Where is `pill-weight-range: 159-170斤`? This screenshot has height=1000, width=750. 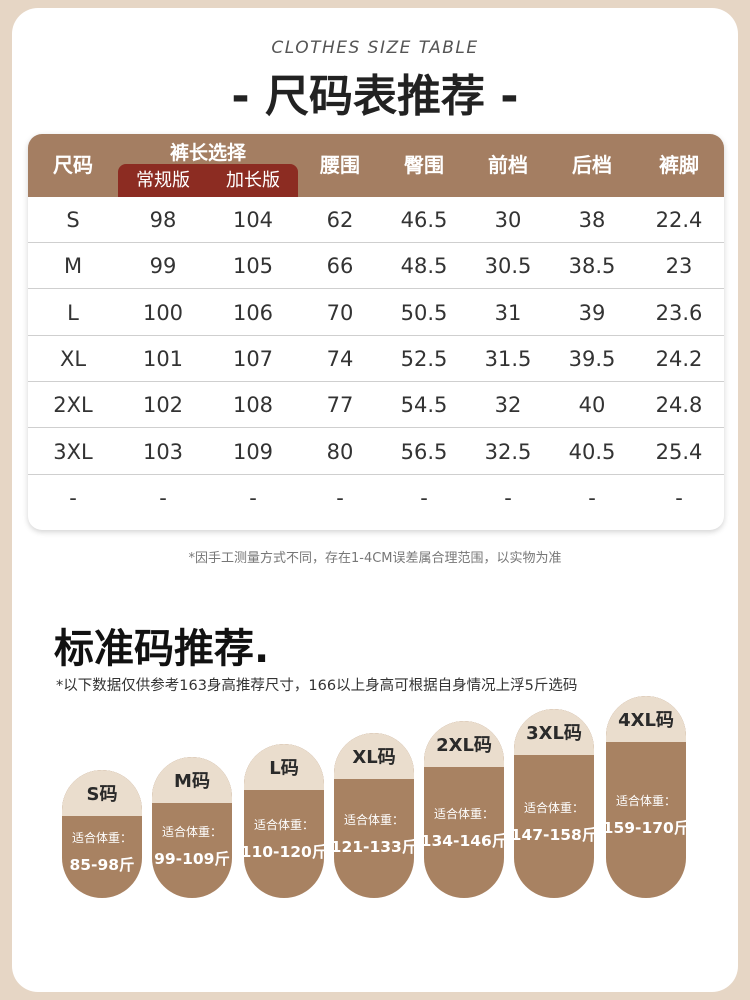
pill-weight-range: 159-170斤 is located at coordinates (646, 828).